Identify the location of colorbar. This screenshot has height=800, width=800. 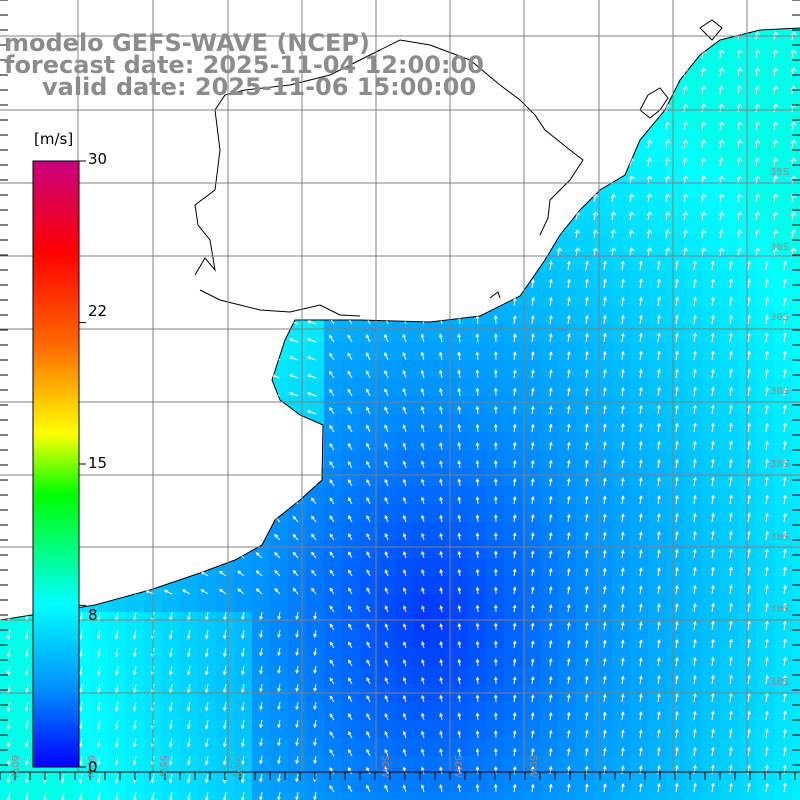
(56, 464).